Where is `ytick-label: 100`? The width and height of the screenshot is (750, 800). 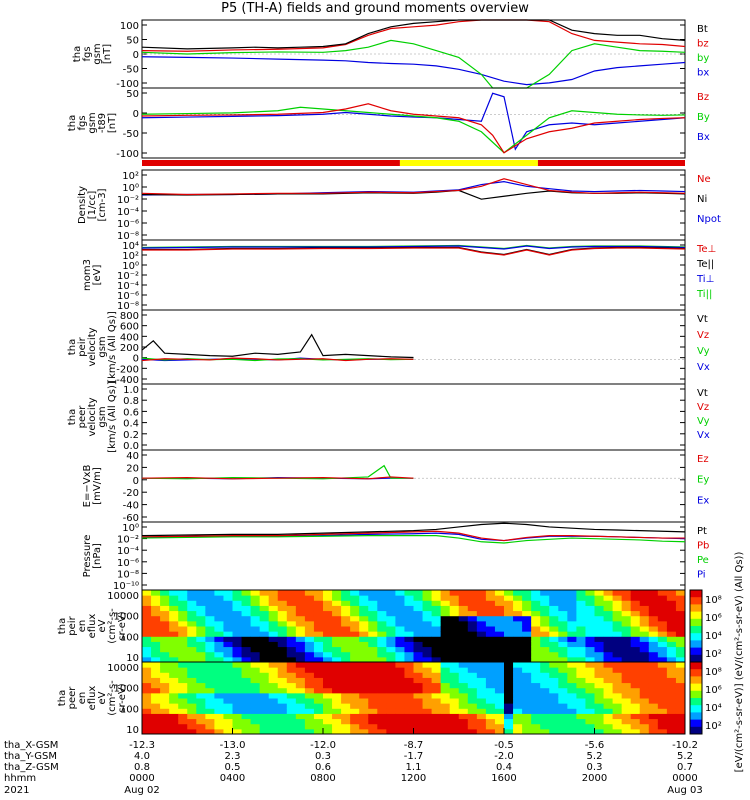
ytick-label: 100 is located at coordinates (129, 637).